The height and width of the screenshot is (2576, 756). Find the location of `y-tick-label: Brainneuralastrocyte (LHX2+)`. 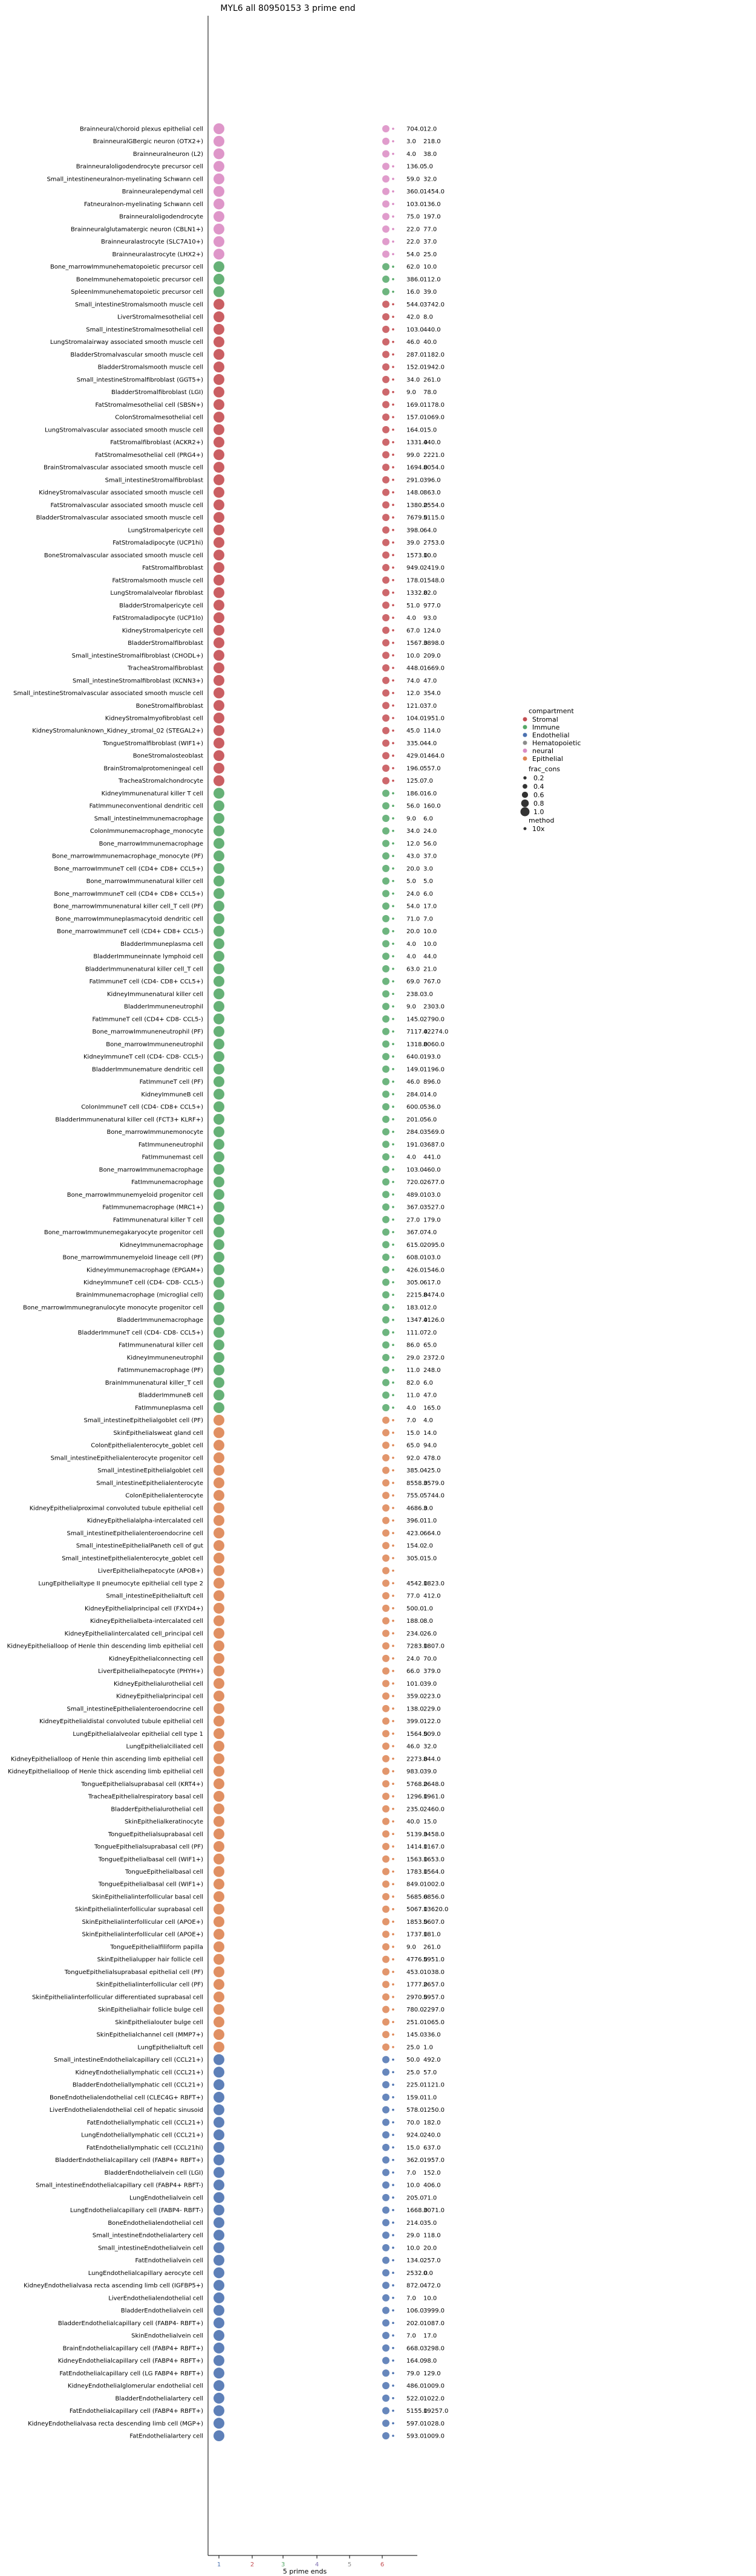

y-tick-label: Brainneuralastrocyte (LHX2+) is located at coordinates (158, 254).